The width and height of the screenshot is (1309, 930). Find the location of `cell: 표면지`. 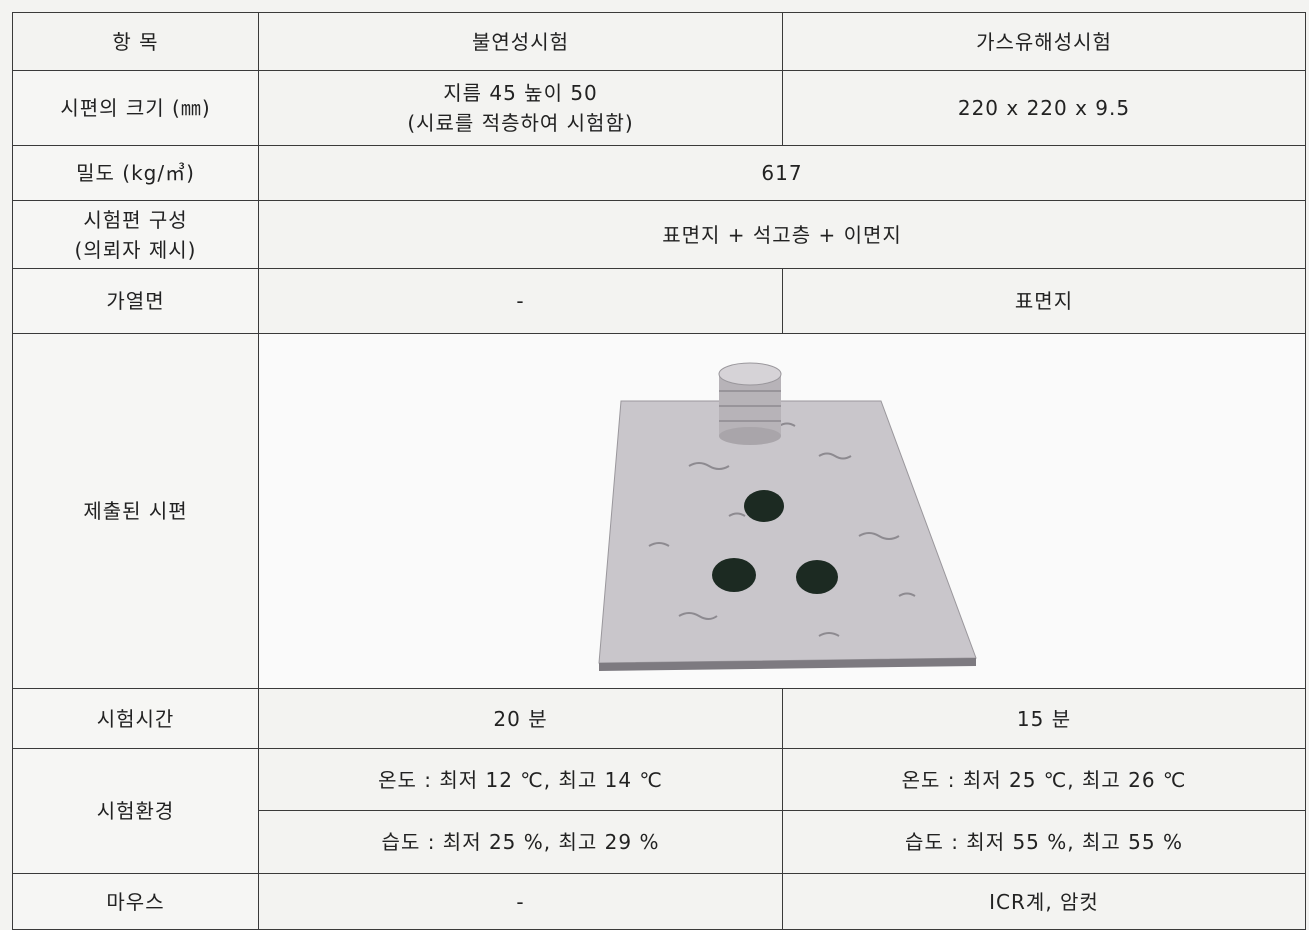

cell: 표면지 is located at coordinates (1044, 301).